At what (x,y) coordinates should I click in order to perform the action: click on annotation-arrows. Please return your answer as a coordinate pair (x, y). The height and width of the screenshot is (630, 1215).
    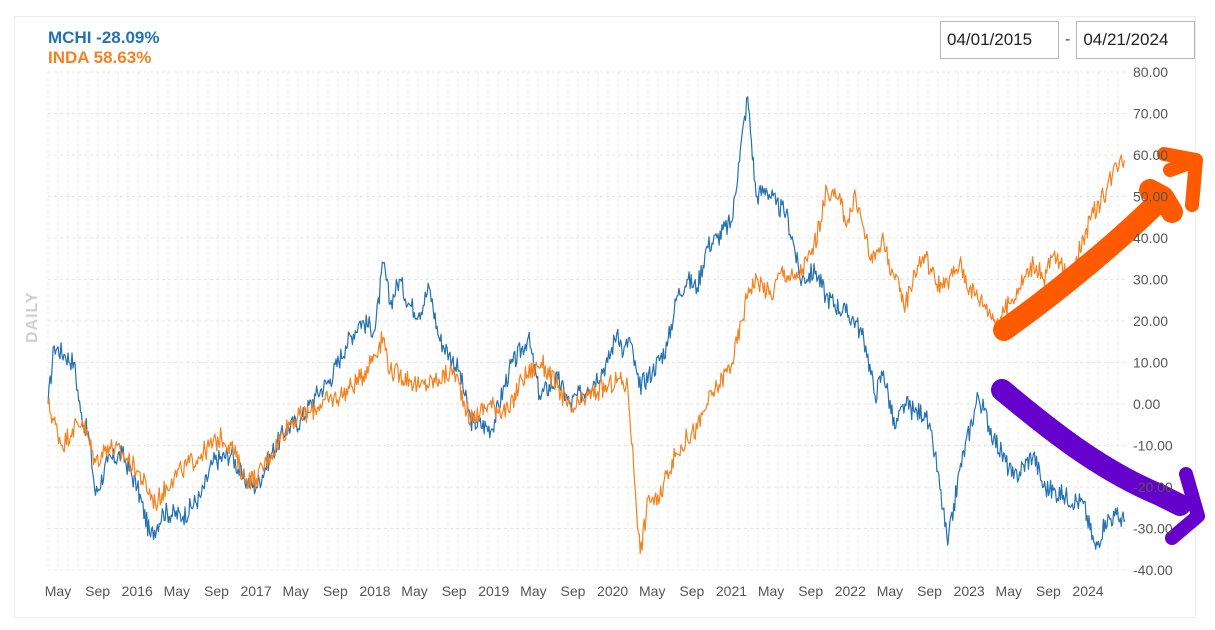
    Looking at the image, I should click on (1098, 346).